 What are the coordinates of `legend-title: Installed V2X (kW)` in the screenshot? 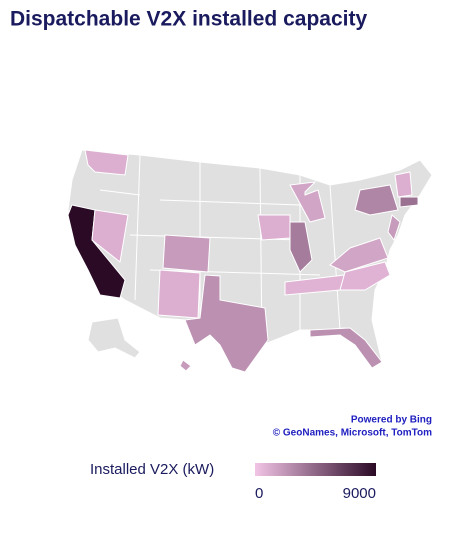 It's located at (152, 469).